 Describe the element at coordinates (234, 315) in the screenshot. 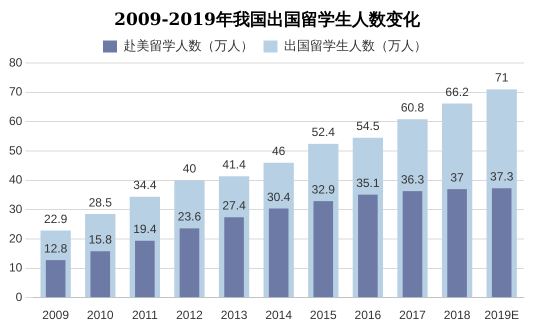

I see `x-tick-label: 2013` at that location.